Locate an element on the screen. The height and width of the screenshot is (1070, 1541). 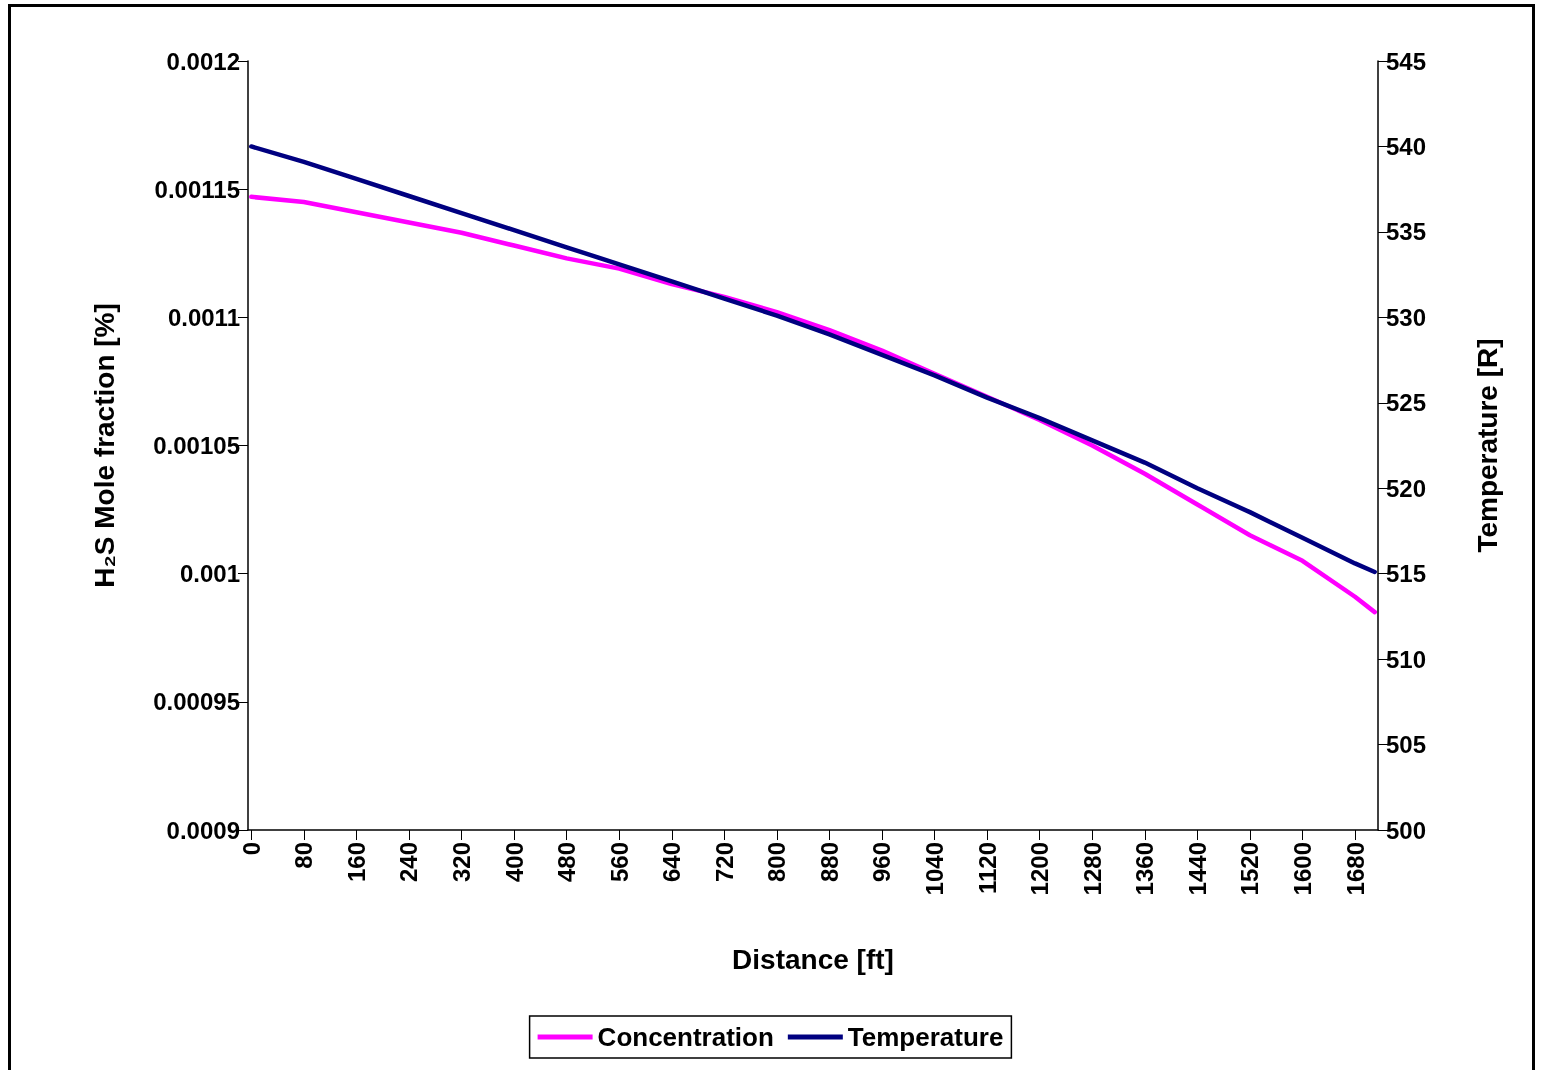
y2-tick-label: 530 is located at coordinates (1406, 317).